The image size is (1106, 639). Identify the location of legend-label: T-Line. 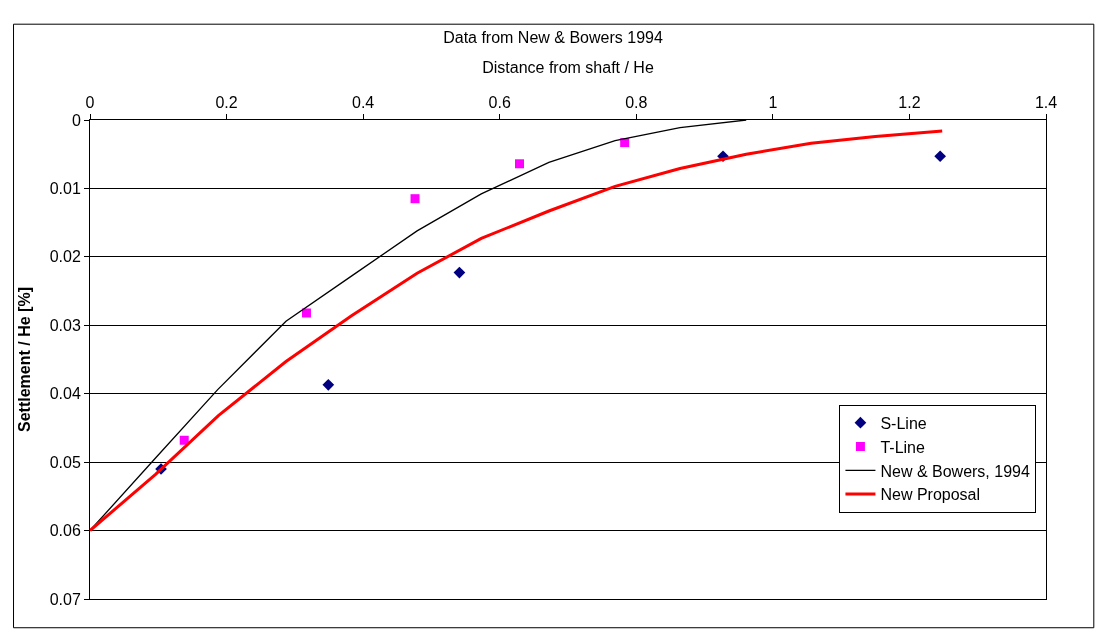
(903, 447).